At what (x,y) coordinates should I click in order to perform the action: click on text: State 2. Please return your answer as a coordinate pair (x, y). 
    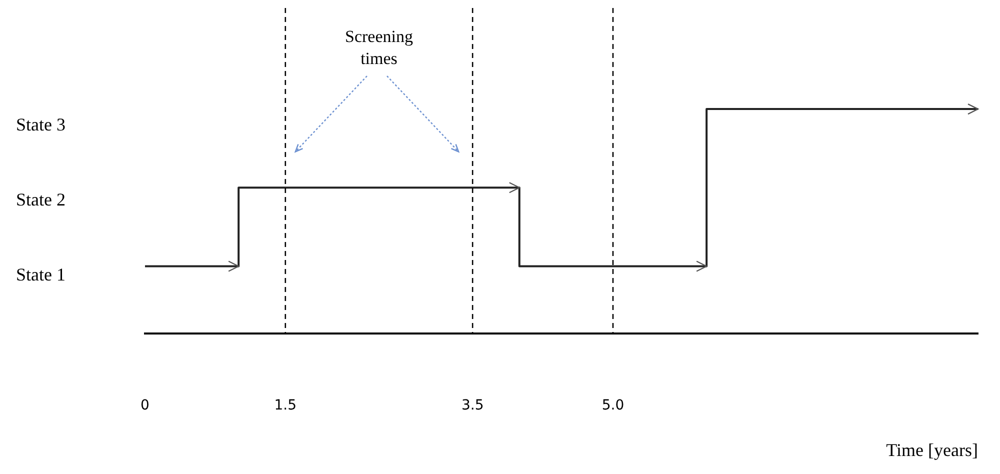
    Looking at the image, I should click on (41, 200).